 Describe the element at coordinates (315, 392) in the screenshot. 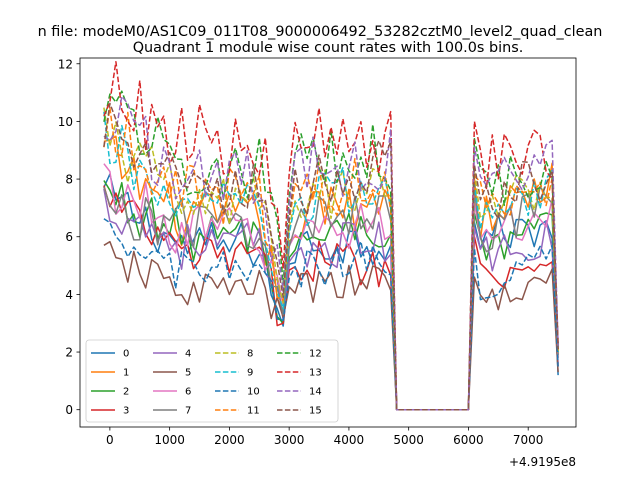

I see `legend-label-14: 14` at that location.